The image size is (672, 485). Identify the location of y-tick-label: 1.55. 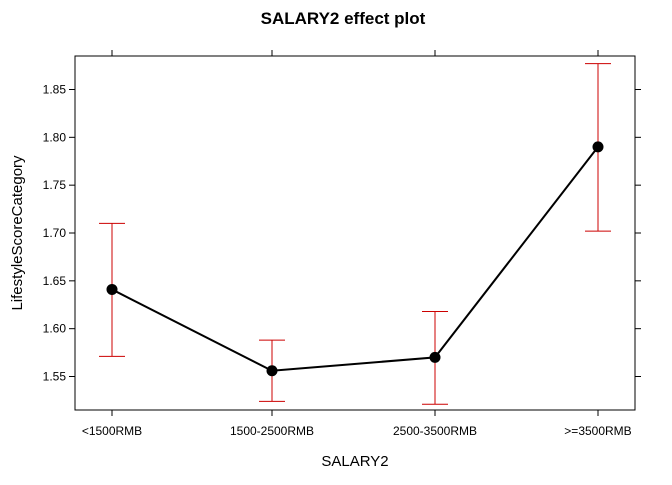
(55, 377).